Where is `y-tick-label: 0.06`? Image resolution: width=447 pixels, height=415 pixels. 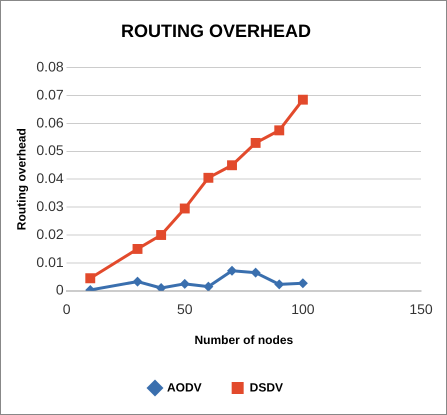
y-tick-label: 0.06 is located at coordinates (50, 122).